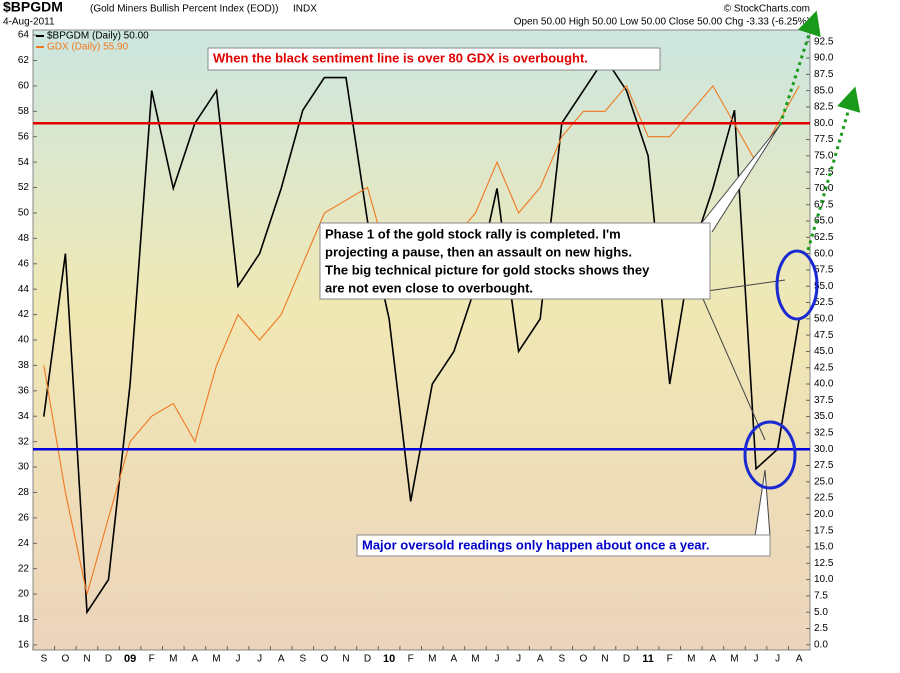 The height and width of the screenshot is (673, 900). What do you see at coordinates (824, 514) in the screenshot?
I see `y2-tick-label: 20.0` at bounding box center [824, 514].